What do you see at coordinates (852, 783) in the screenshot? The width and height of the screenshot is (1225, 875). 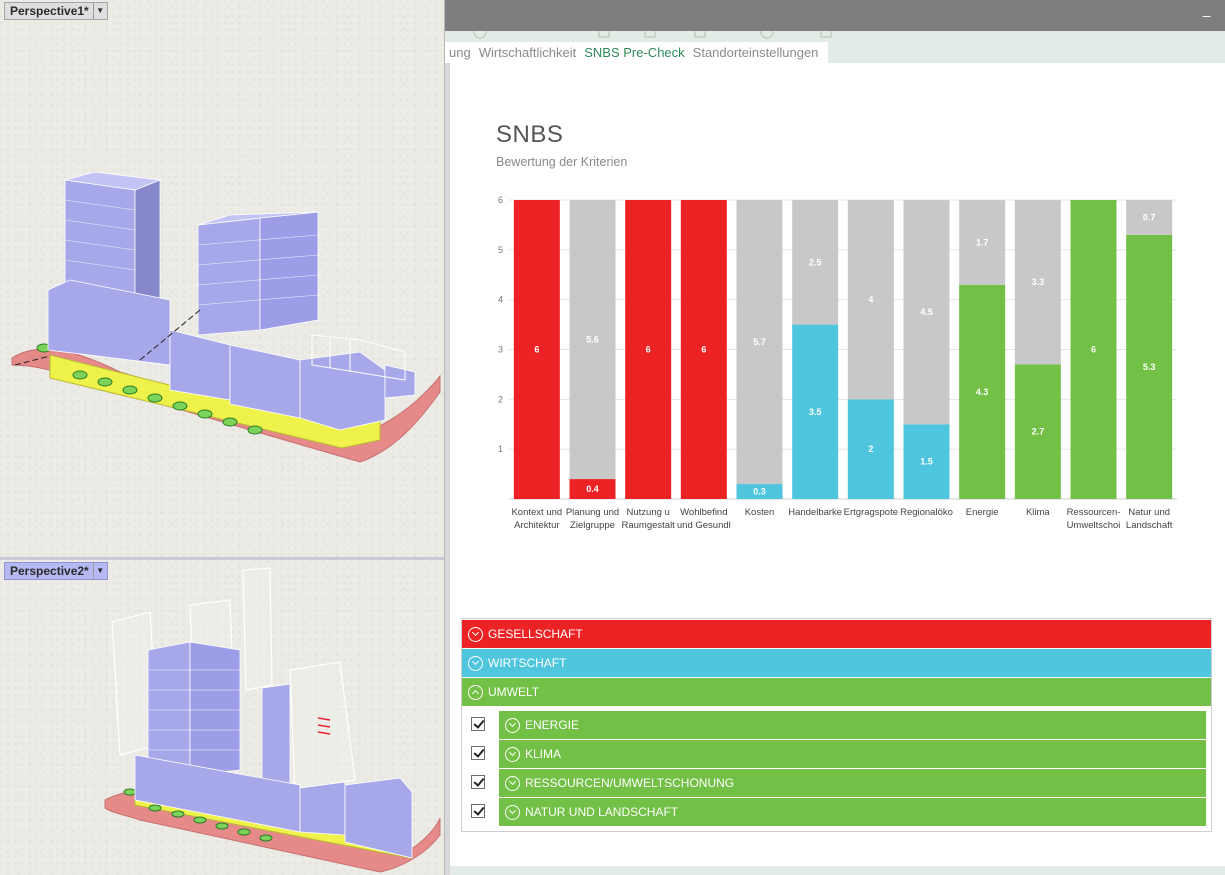 I see `subsection-ressourcen: RESSOURCEN/UMWELTSCHONUNG` at bounding box center [852, 783].